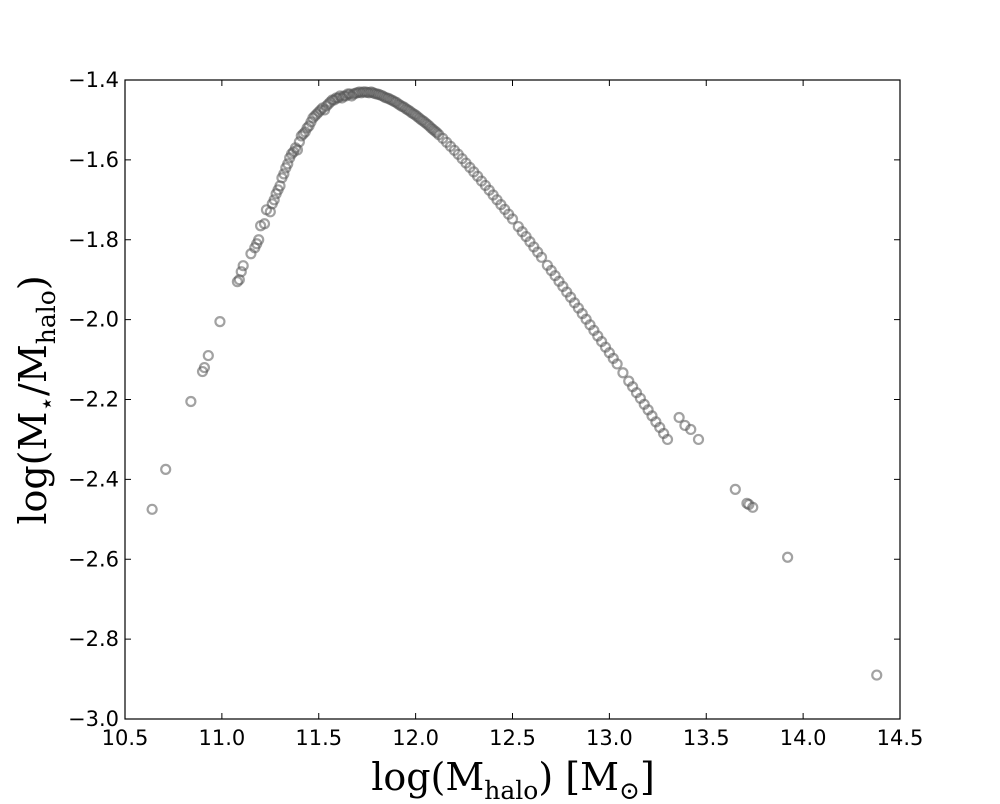 This screenshot has height=804, width=1000. What do you see at coordinates (221, 738) in the screenshot?
I see `x-tick-label: 11.0` at bounding box center [221, 738].